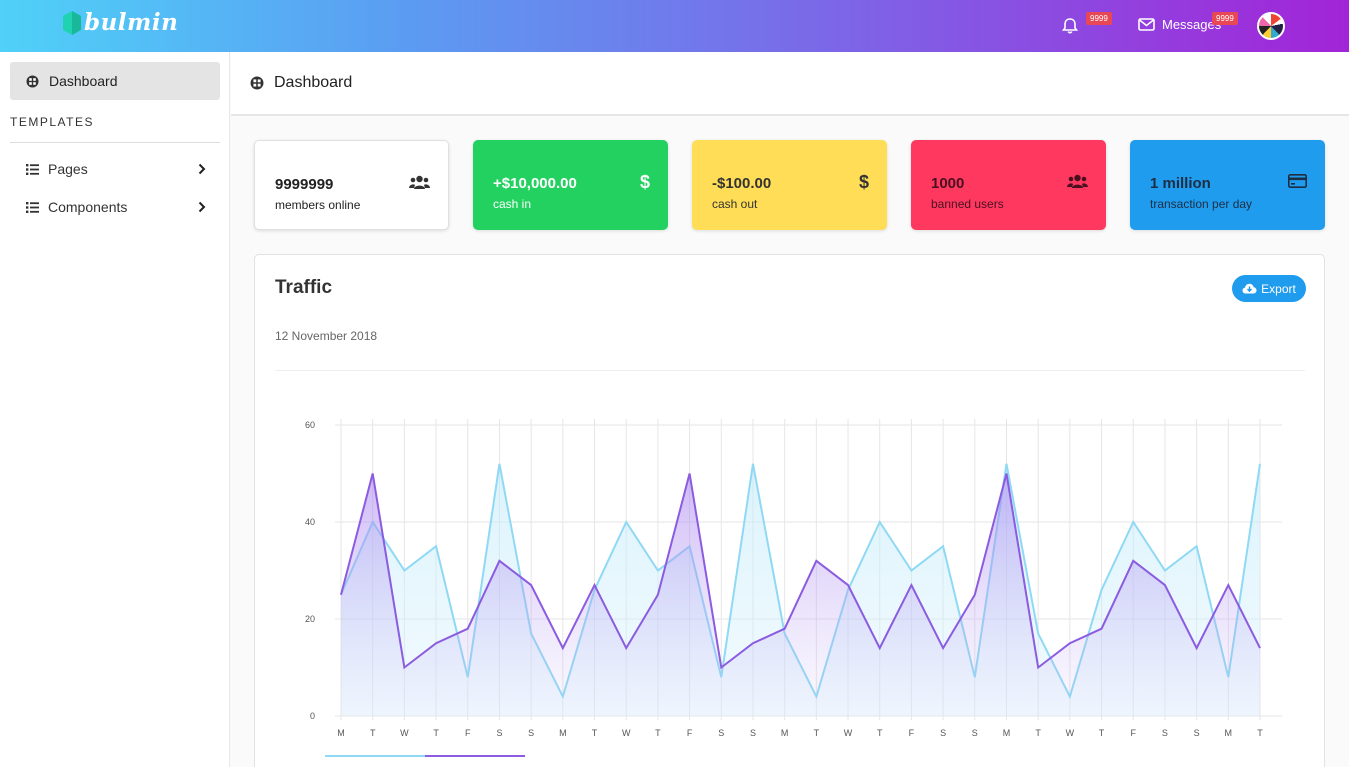 Image resolution: width=1349 pixels, height=767 pixels. Describe the element at coordinates (512, 204) in the screenshot. I see `stat-label: cash in` at that location.